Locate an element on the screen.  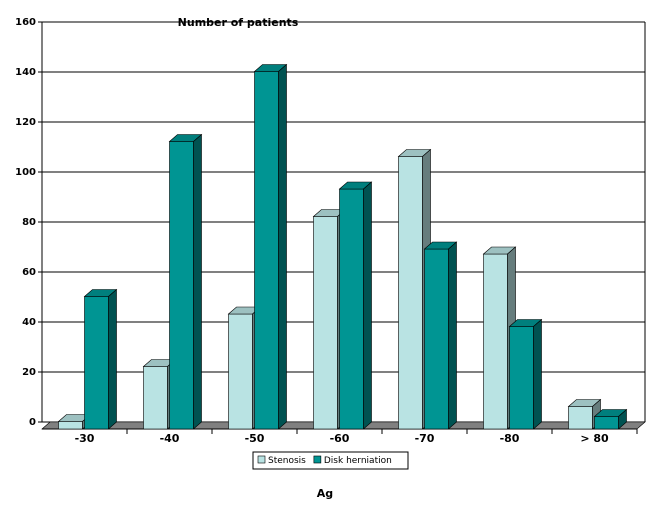
x-tick-label: -40 is located at coordinates (170, 438).